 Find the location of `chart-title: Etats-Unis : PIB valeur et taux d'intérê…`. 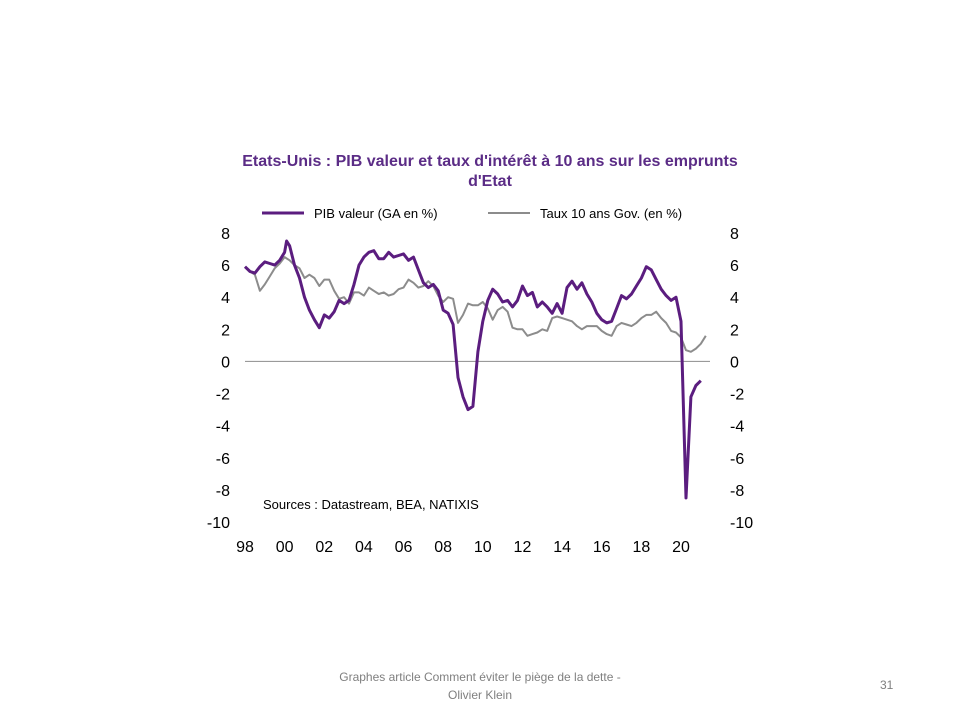

chart-title: Etats-Unis : PIB valeur et taux d'intérê… is located at coordinates (490, 171).